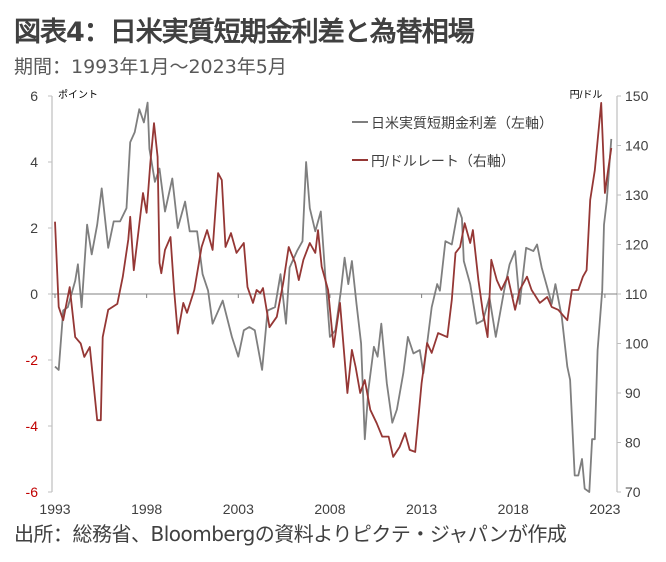 Image resolution: width=666 pixels, height=562 pixels. Describe the element at coordinates (34, 162) in the screenshot. I see `left-tick-label: 4` at that location.